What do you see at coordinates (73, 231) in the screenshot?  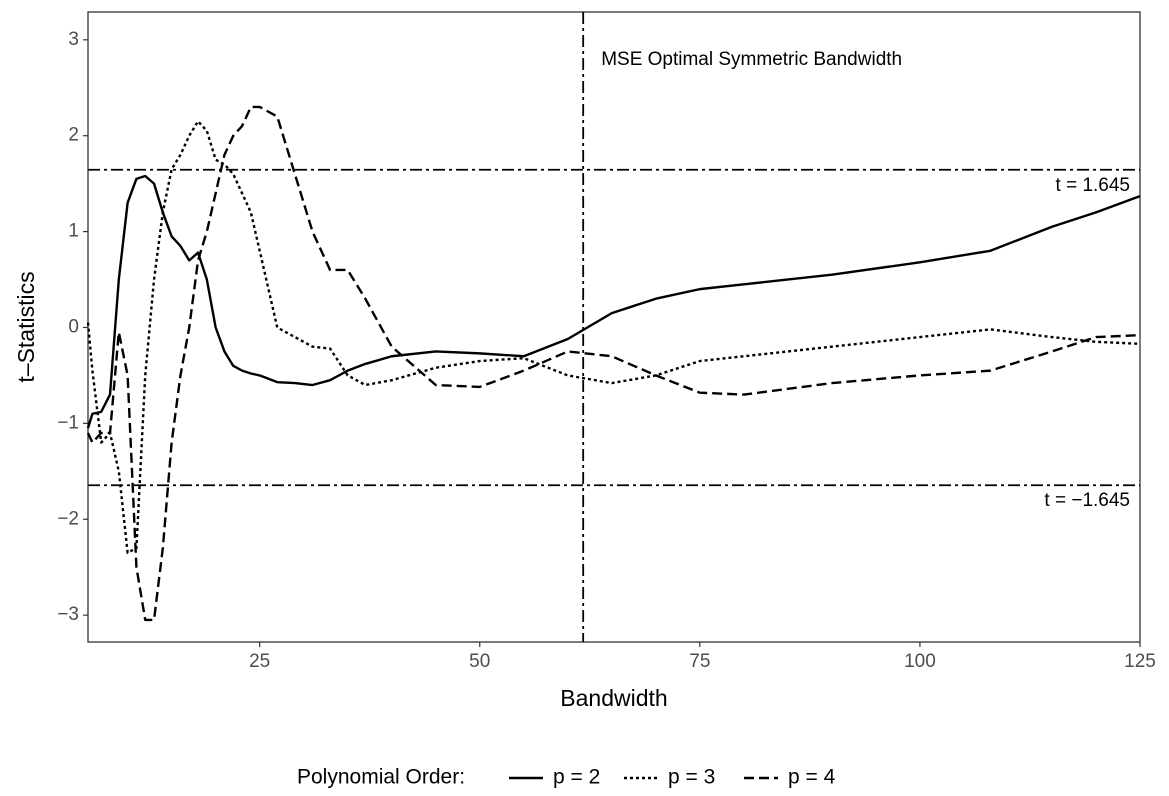 I see `y-tick-label: 1` at bounding box center [73, 231].